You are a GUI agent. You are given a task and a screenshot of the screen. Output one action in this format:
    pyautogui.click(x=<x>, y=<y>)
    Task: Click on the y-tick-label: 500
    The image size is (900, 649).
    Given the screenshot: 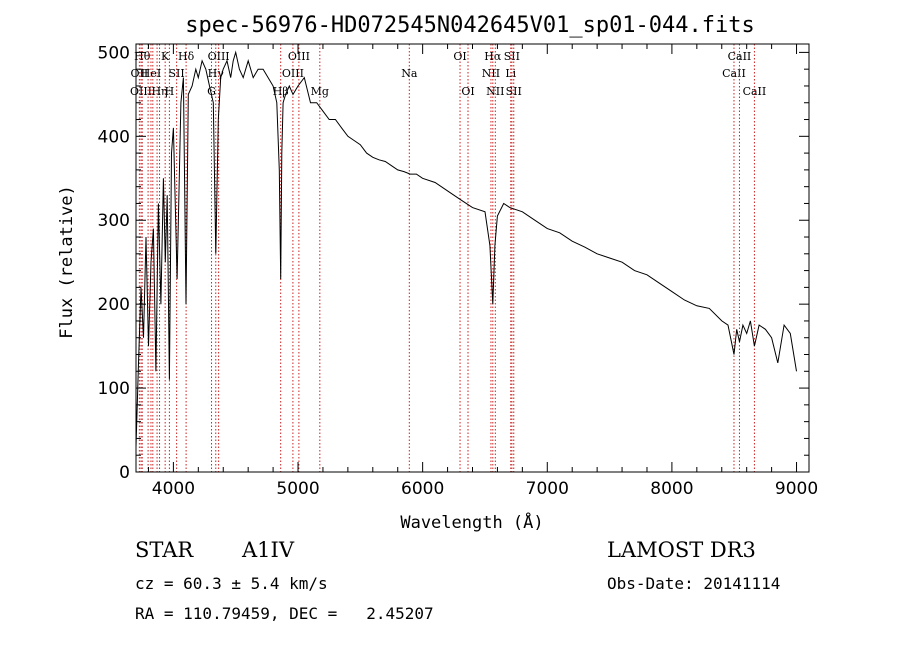 What is the action you would take?
    pyautogui.click(x=114, y=53)
    